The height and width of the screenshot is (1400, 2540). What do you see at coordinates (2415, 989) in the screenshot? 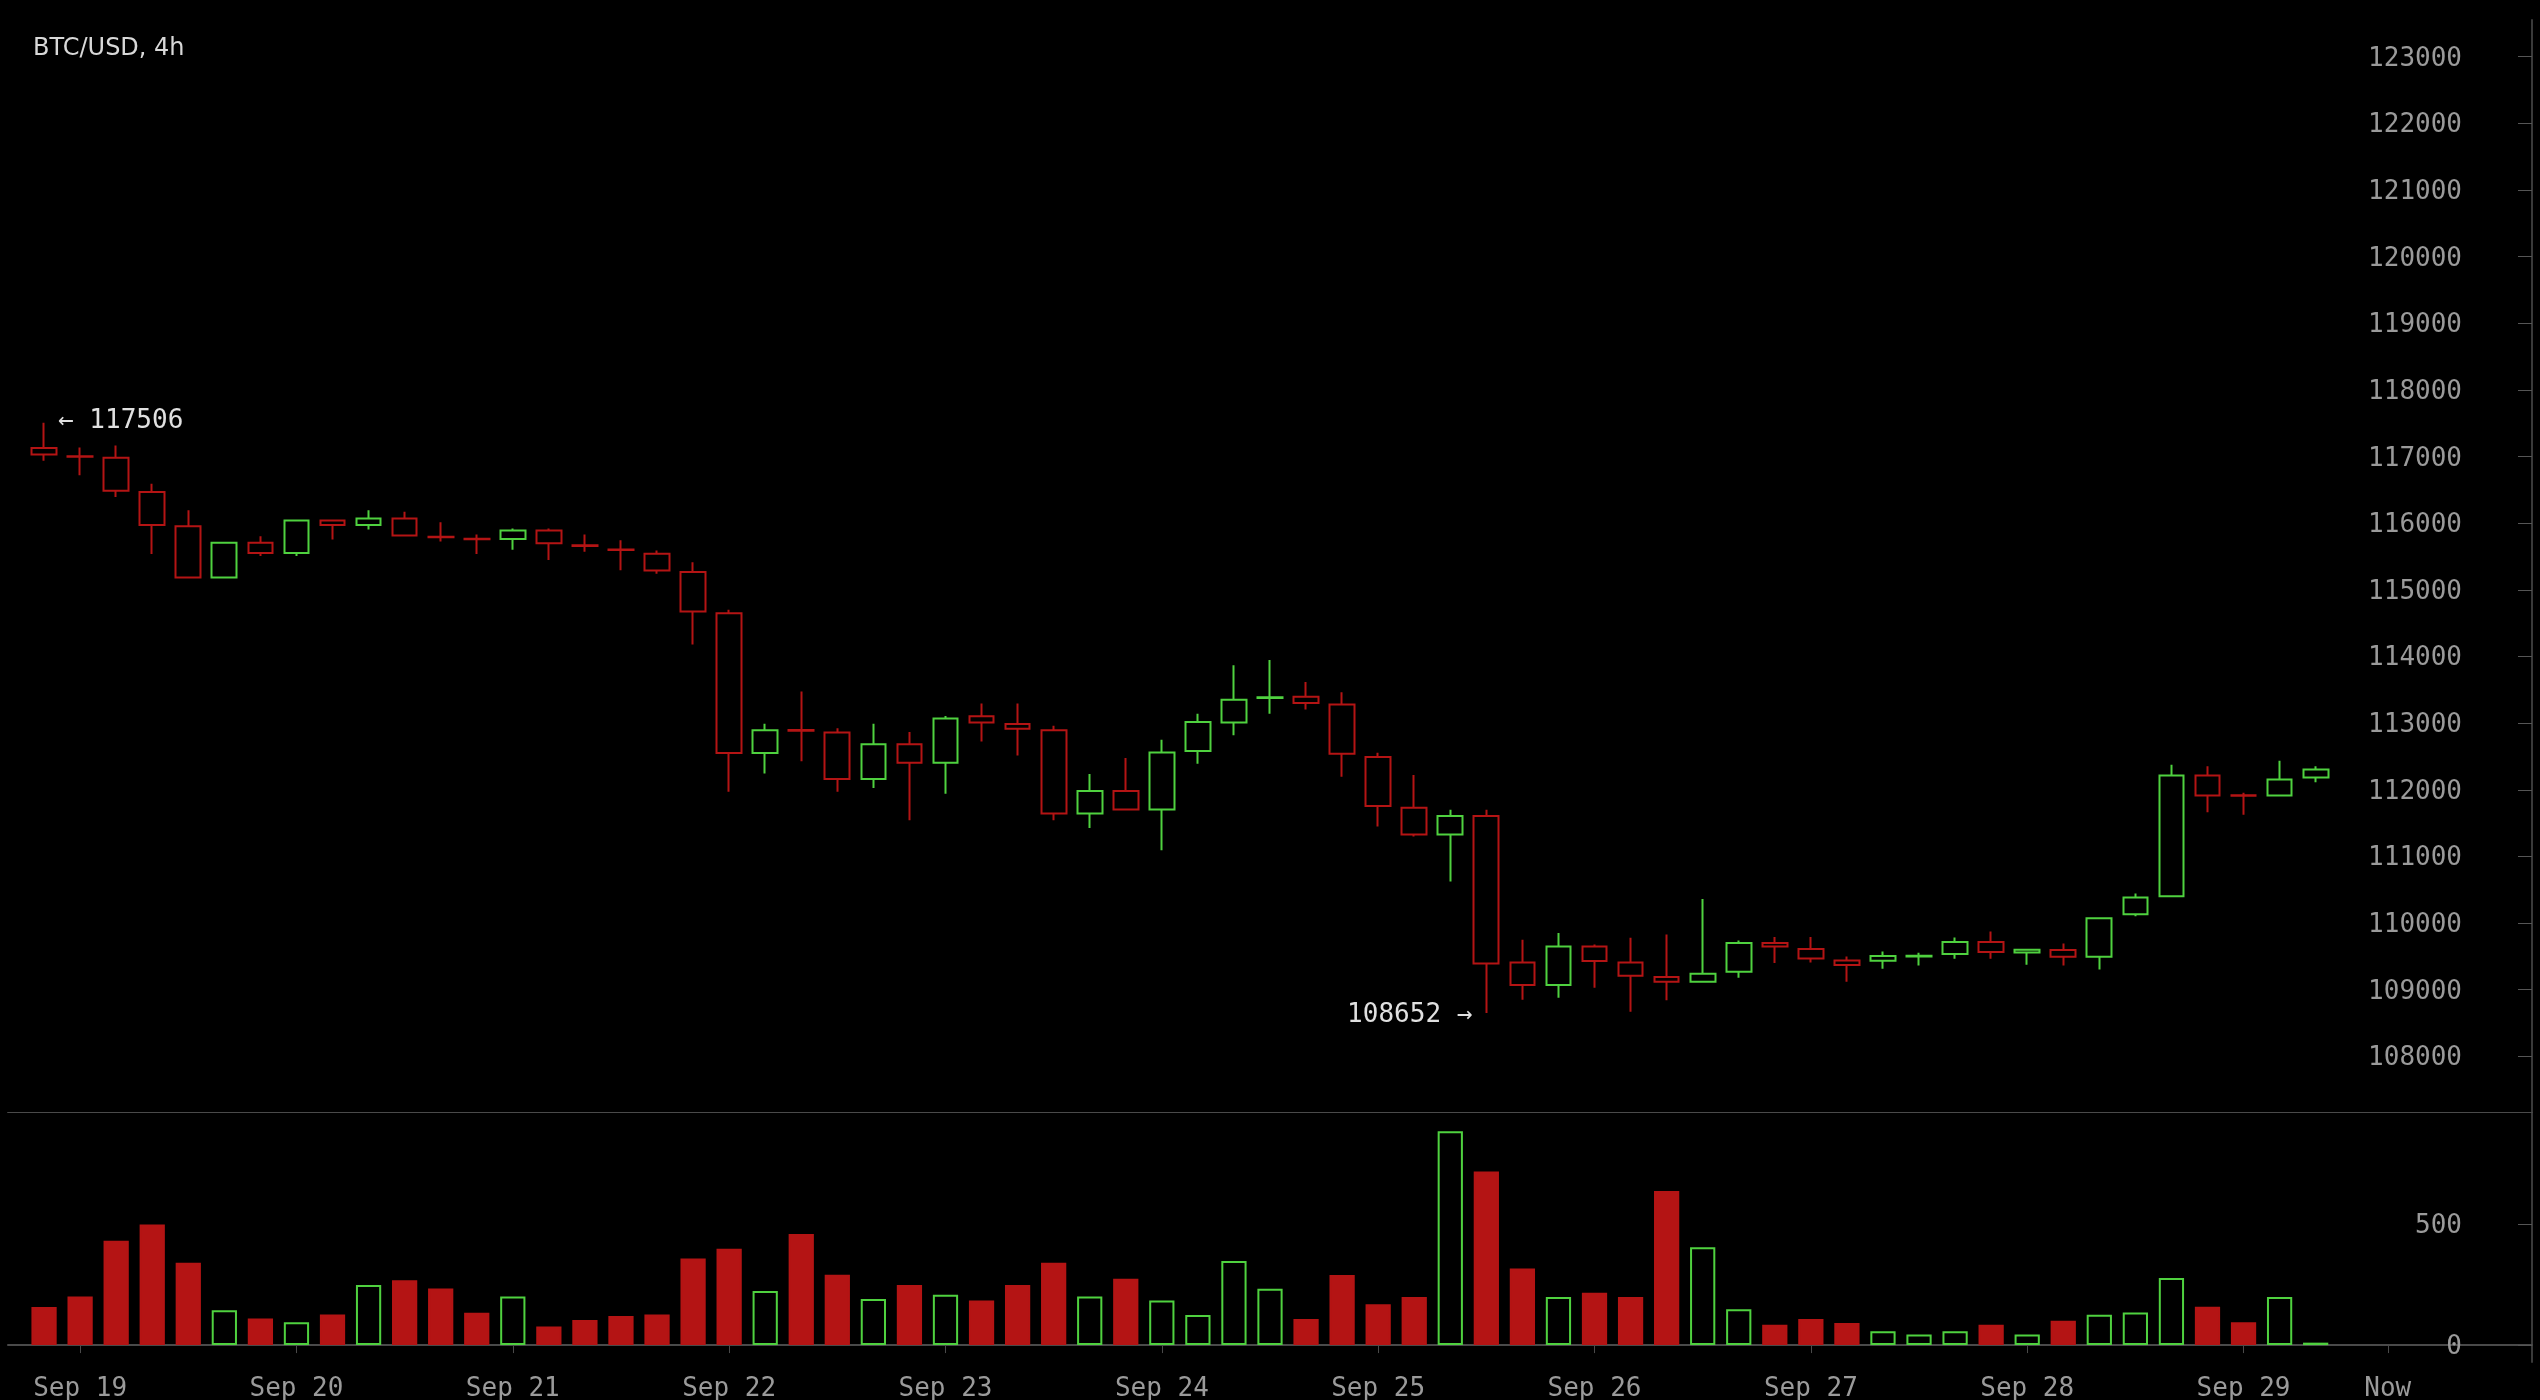
I see `y-tick-label: 109000` at bounding box center [2415, 989].